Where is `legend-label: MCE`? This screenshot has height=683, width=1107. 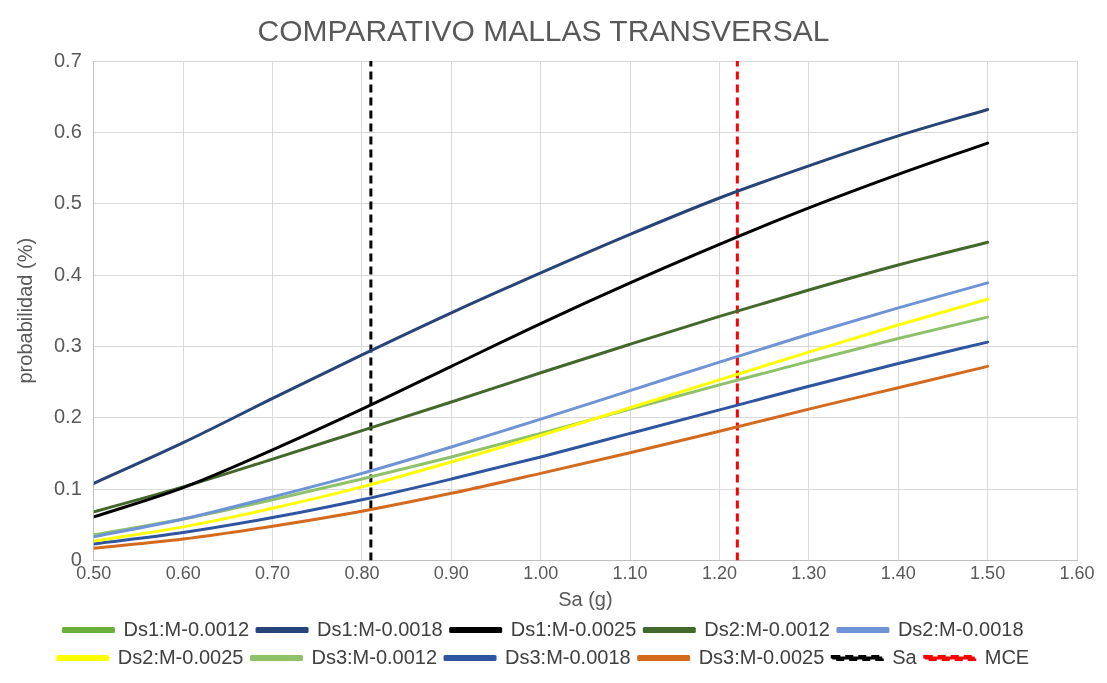 legend-label: MCE is located at coordinates (1007, 656).